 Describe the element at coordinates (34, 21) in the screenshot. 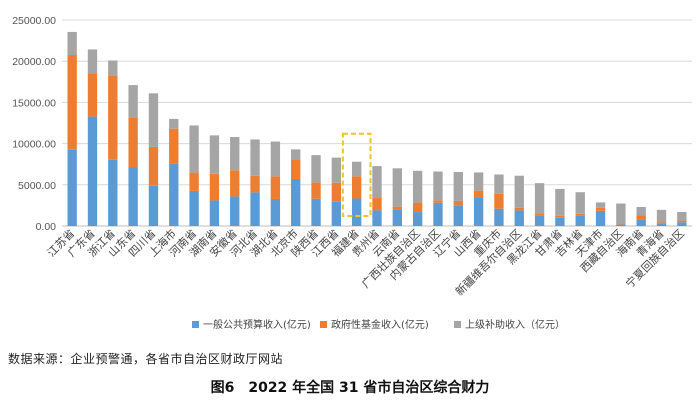

I see `y-tick-label: 25000.00` at that location.